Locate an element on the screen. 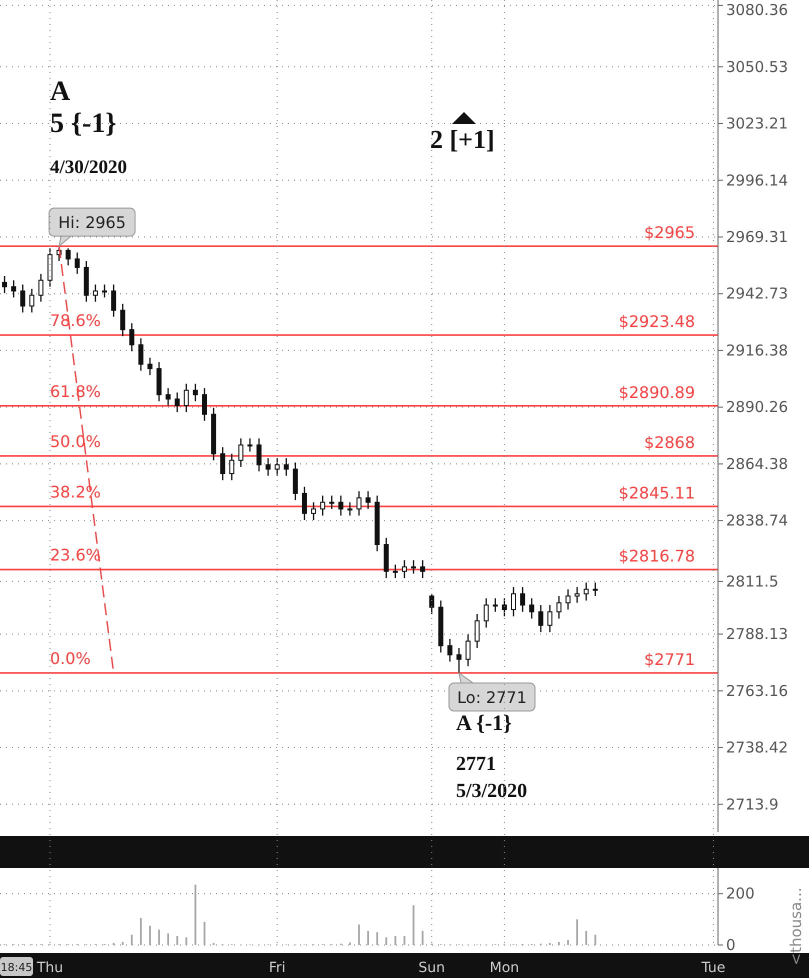 The image size is (809, 978). y-tick-label: 3050.53 is located at coordinates (757, 67).